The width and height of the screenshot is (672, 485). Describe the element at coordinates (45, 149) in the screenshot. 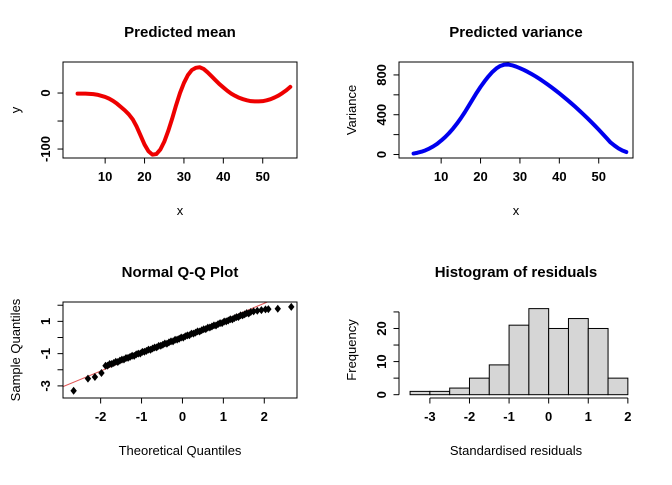

I see `y-tick-label: -100` at that location.